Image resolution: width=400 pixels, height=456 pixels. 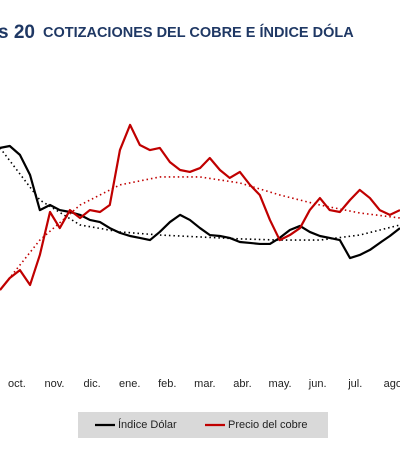 I want to click on x-tick-label: nov., so click(x=55, y=384).